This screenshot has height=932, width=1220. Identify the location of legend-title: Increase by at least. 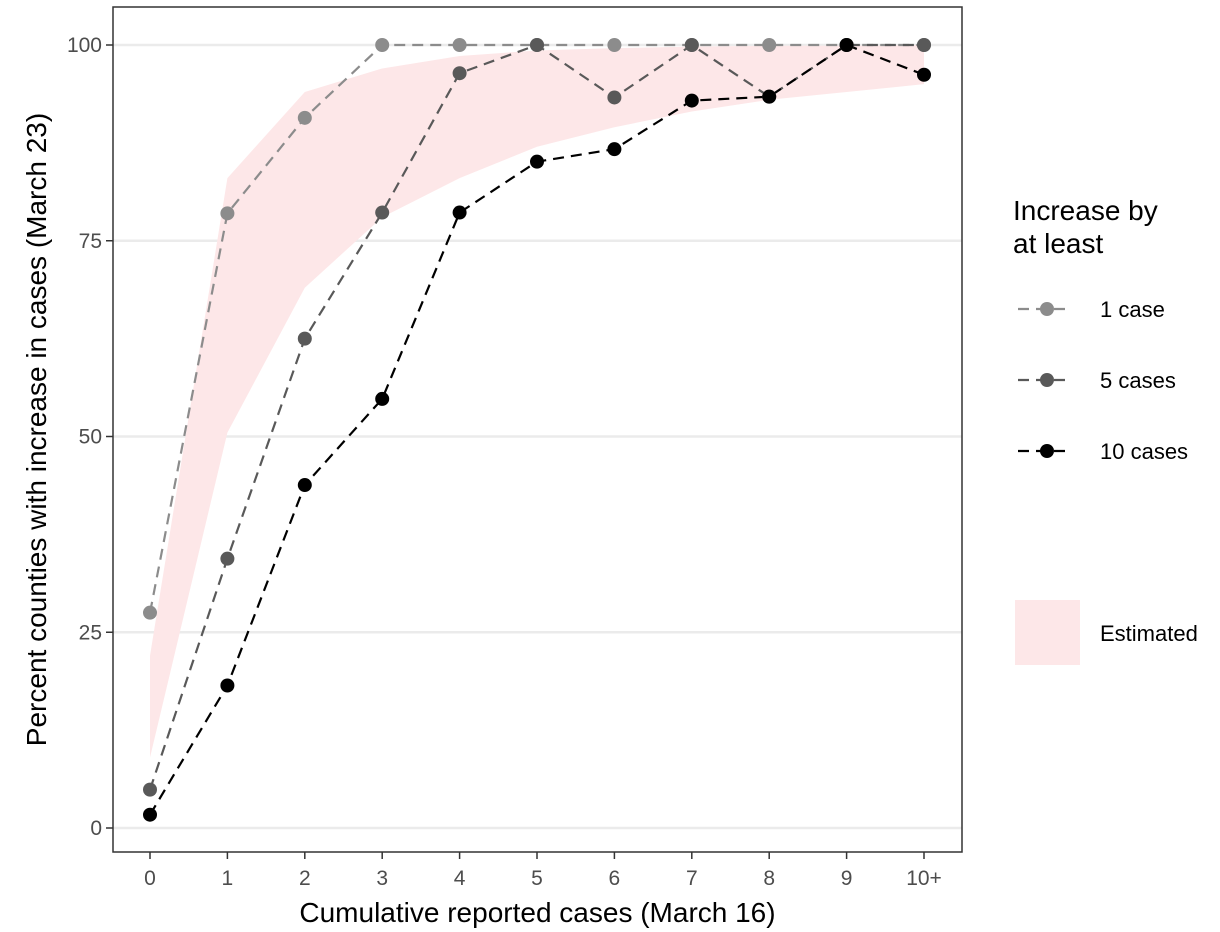
(1085, 227).